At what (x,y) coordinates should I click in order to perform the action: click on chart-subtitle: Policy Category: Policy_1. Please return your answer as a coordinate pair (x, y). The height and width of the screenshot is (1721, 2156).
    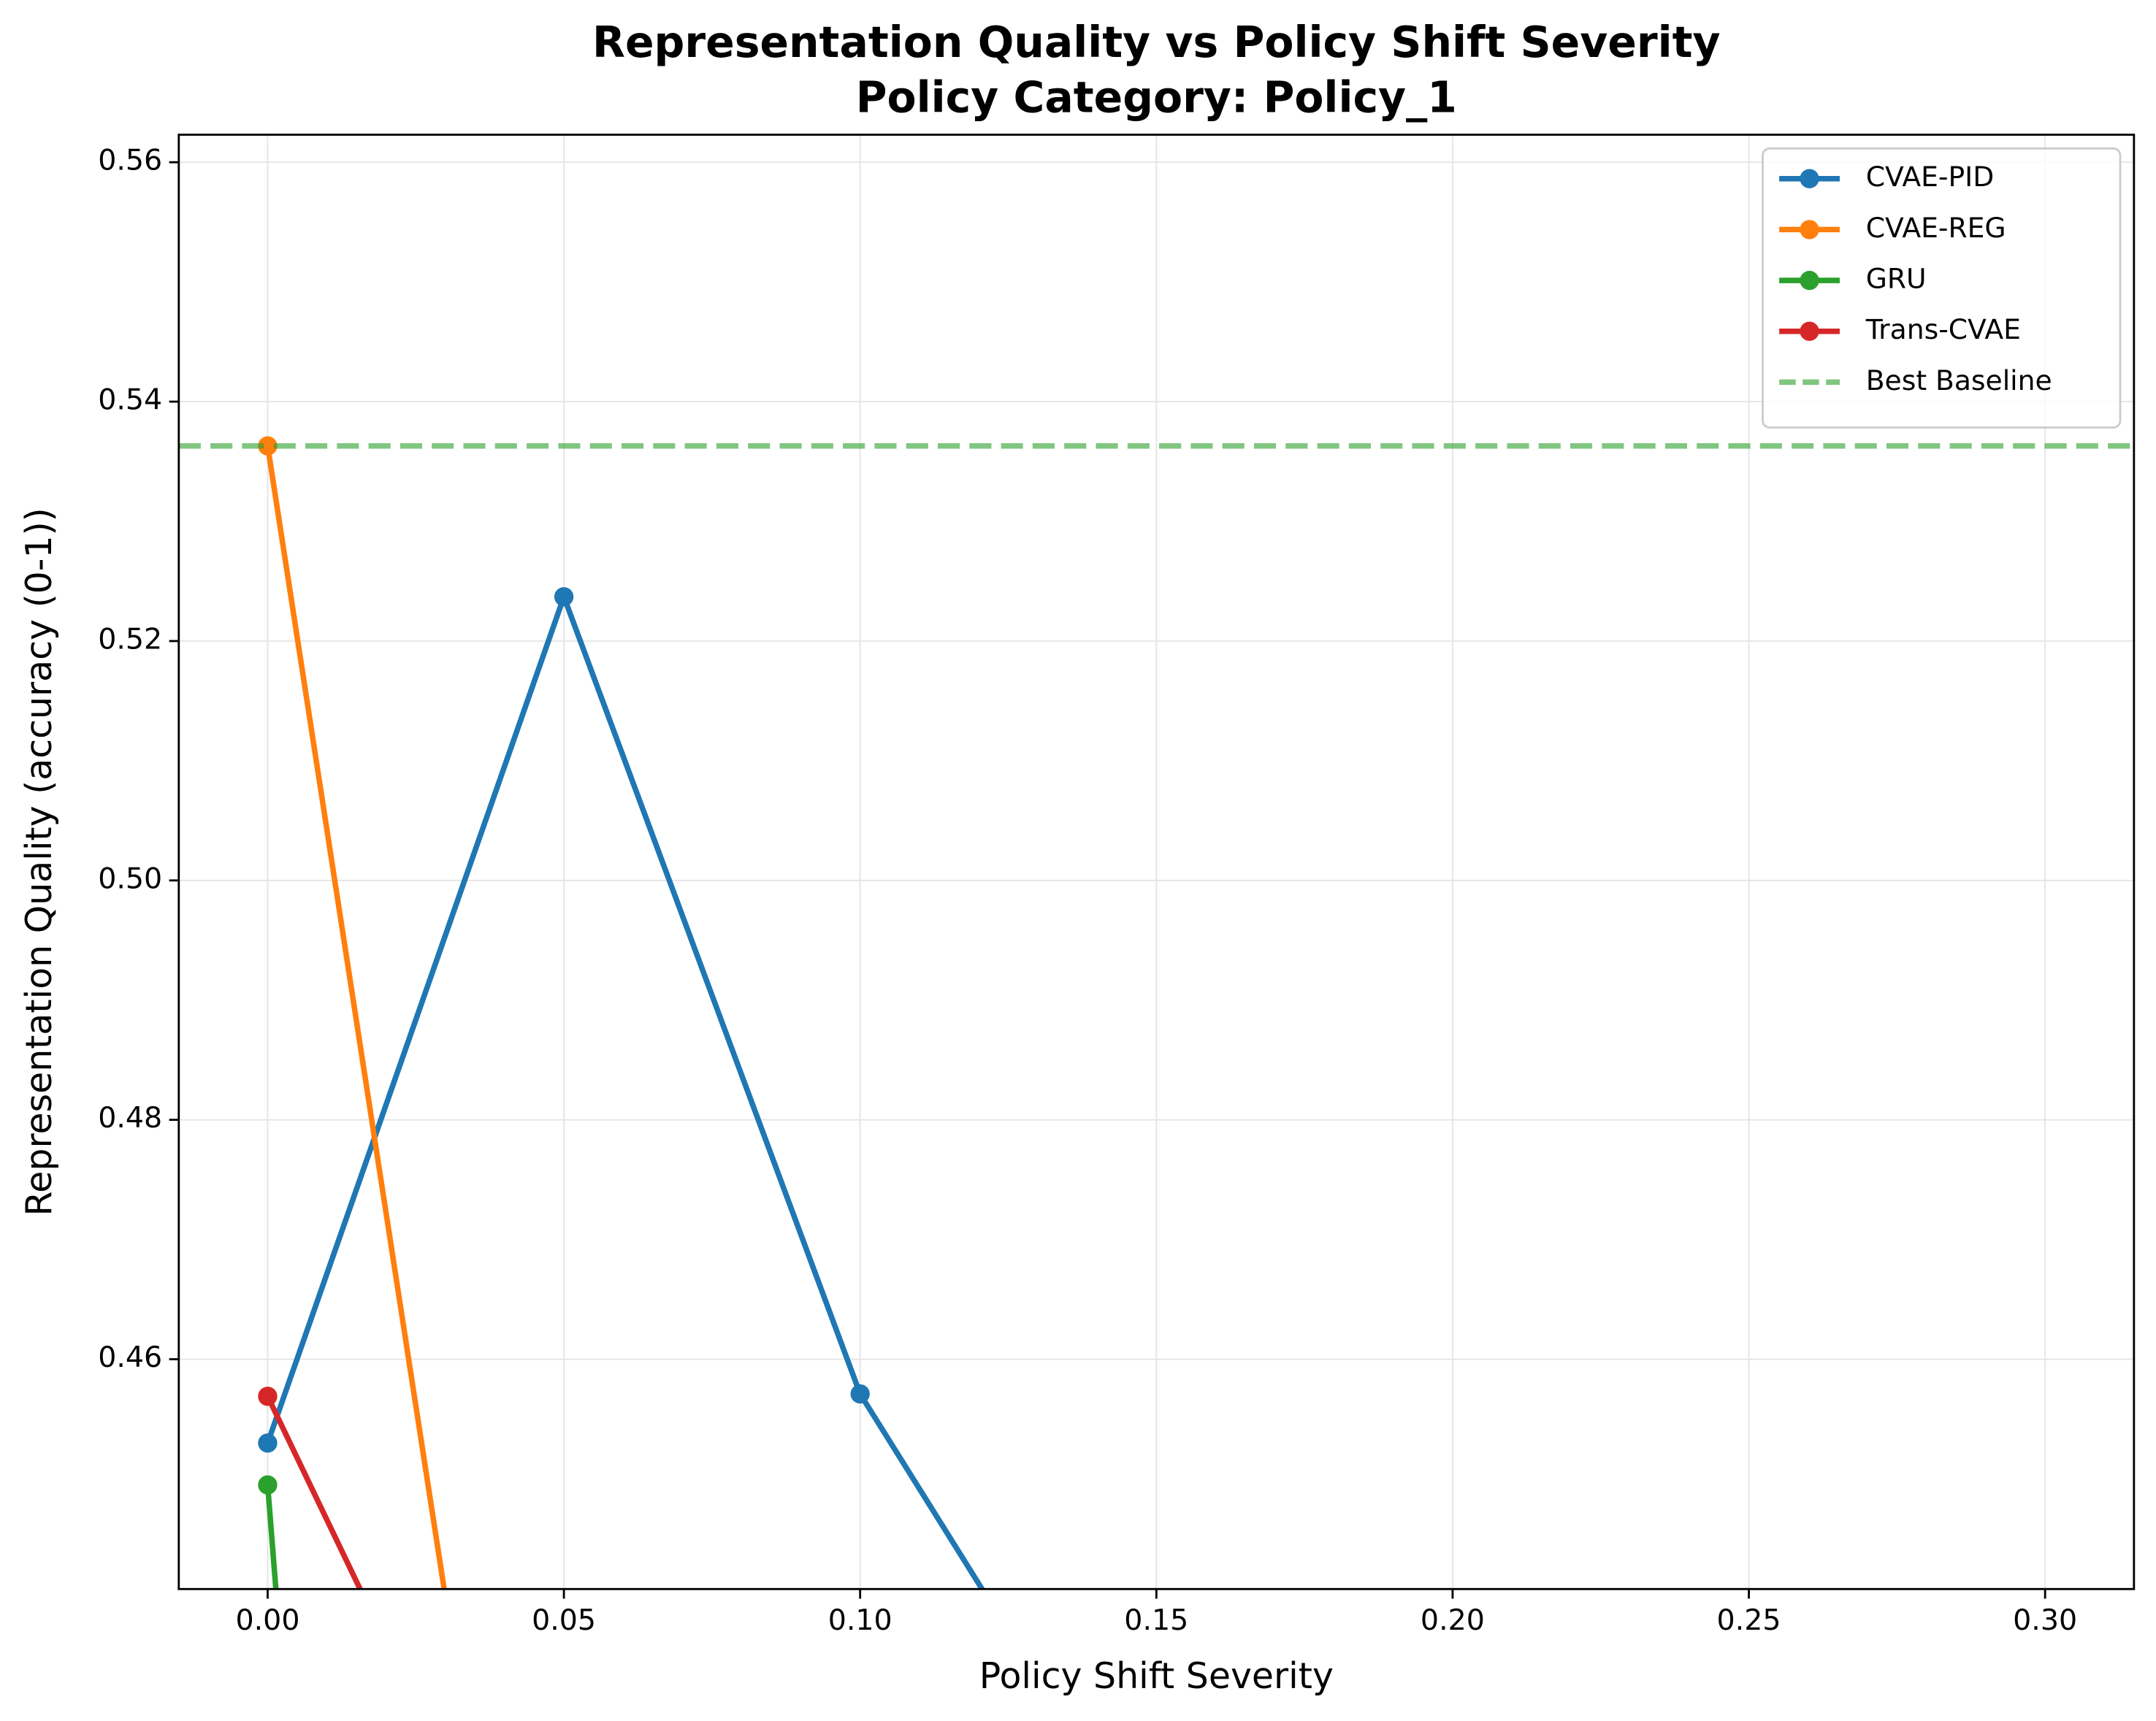
    Looking at the image, I should click on (1156, 98).